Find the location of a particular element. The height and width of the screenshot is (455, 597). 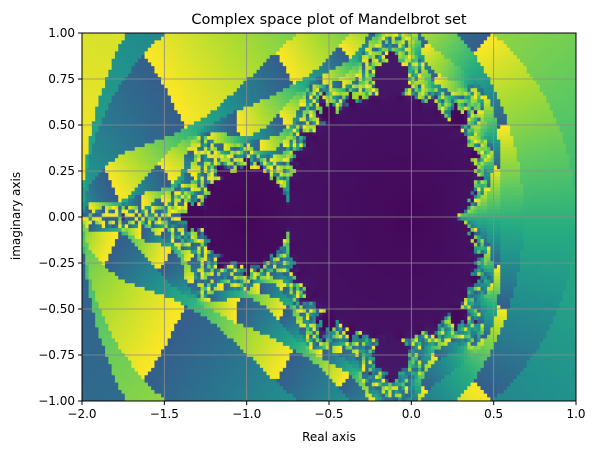

x-tick-label: 0.0 is located at coordinates (411, 414).